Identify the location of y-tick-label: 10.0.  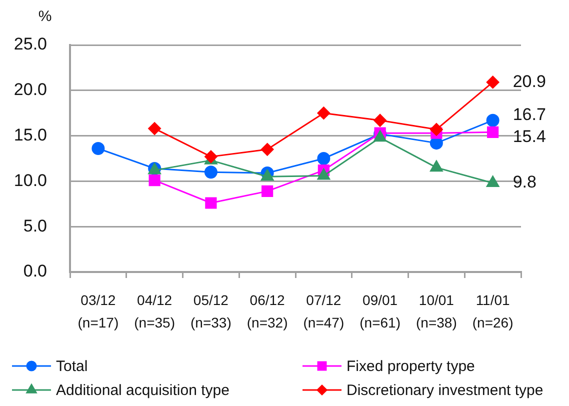
(30, 180).